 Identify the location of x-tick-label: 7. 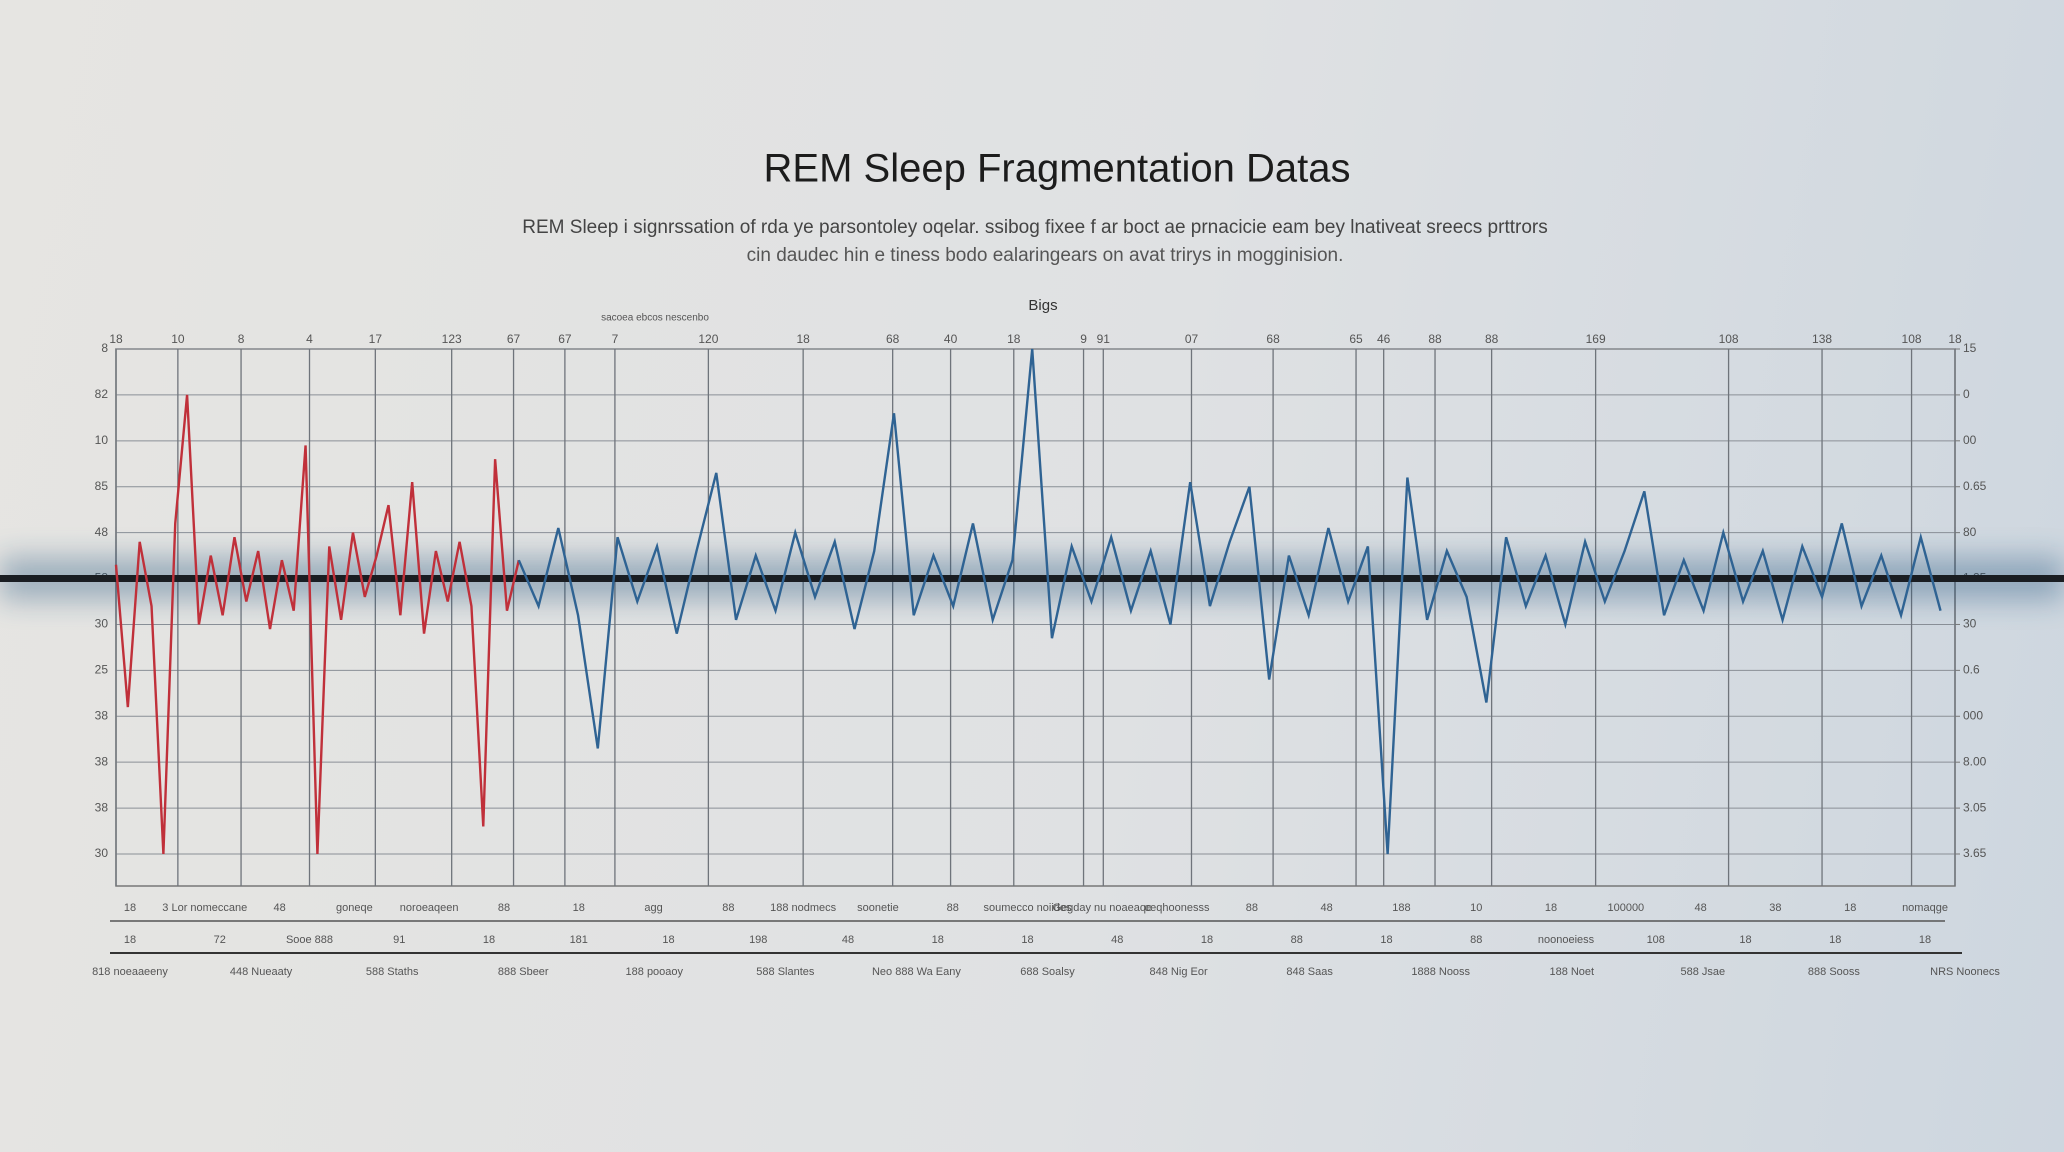
(615, 339).